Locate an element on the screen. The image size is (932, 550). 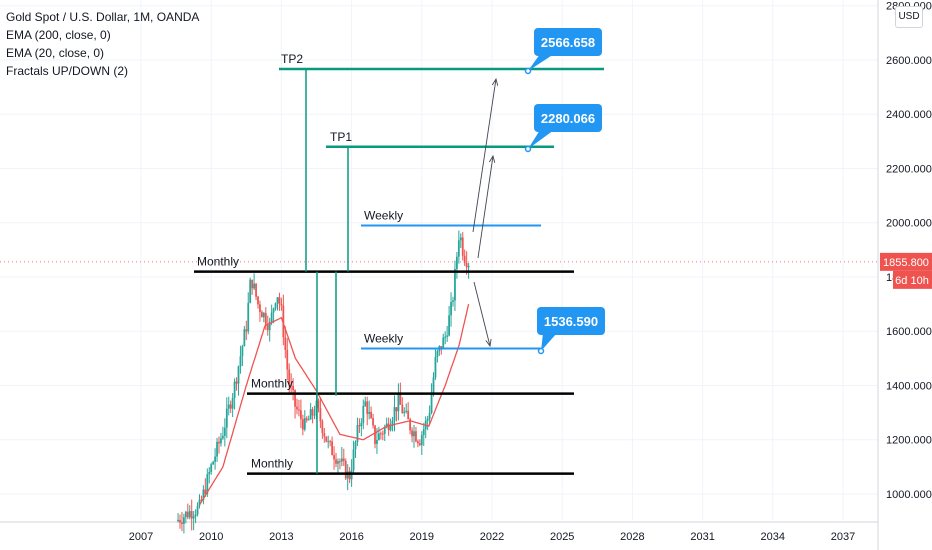
ema20-line is located at coordinates (334, 404).